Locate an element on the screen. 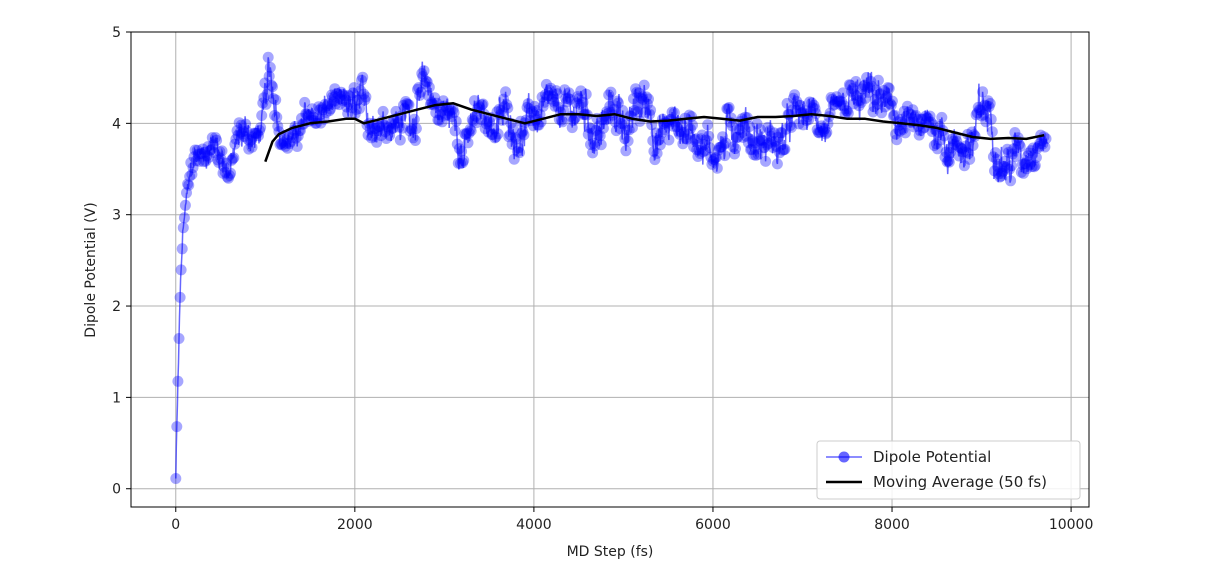 The height and width of the screenshot is (586, 1229). y-tick-label: 0 is located at coordinates (116, 490).